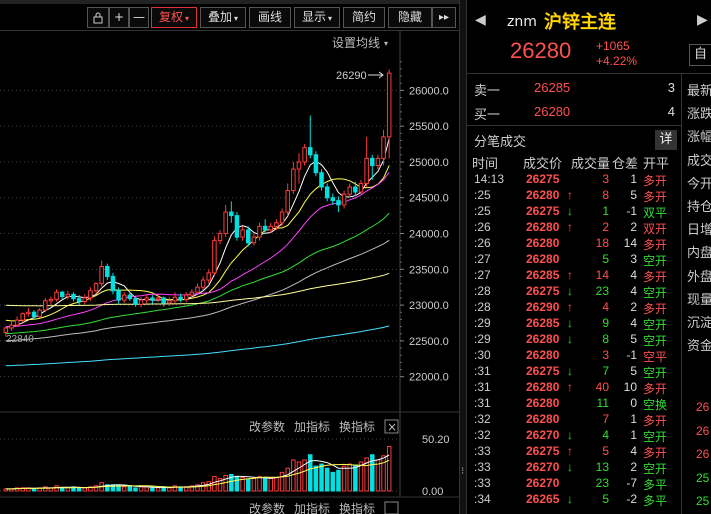 This screenshot has width=711, height=514. What do you see at coordinates (482, 419) in the screenshot?
I see `trade-time: :32` at bounding box center [482, 419].